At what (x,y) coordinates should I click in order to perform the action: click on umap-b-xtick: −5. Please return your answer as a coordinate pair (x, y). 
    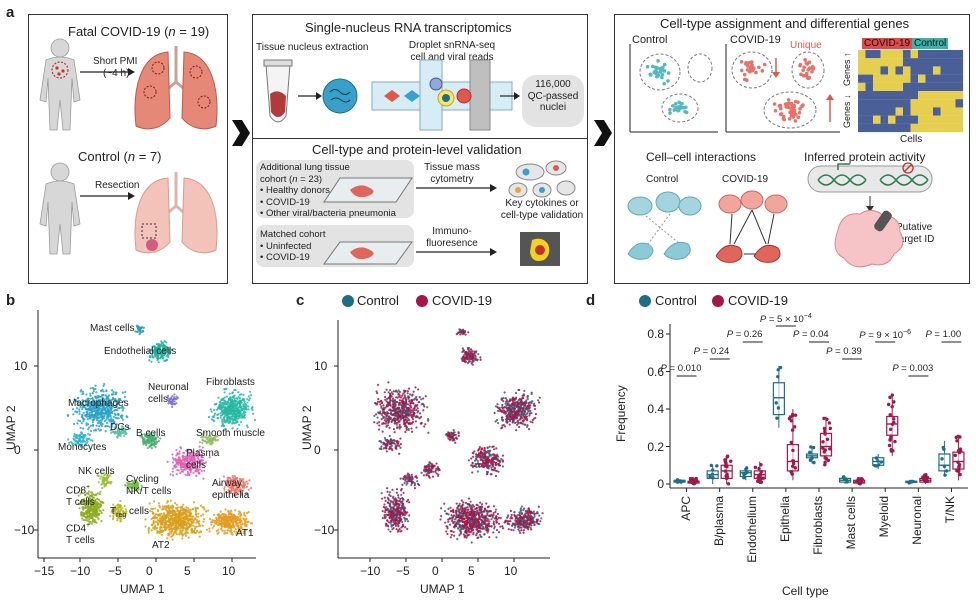
    Looking at the image, I should click on (115, 571).